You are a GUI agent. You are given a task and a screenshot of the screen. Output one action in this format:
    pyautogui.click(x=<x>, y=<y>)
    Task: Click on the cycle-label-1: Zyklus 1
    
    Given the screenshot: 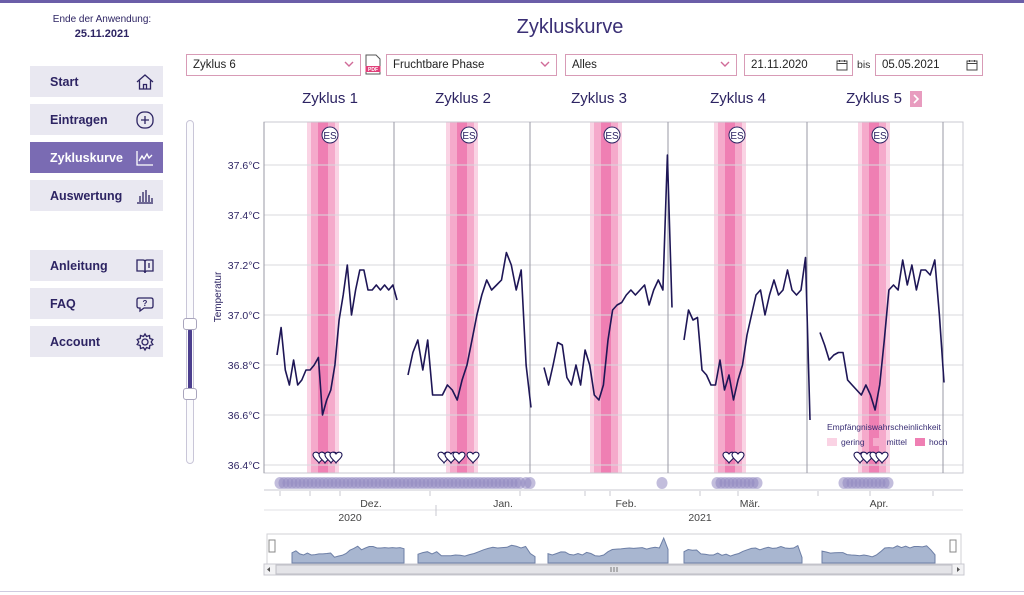 What is the action you would take?
    pyautogui.click(x=330, y=98)
    